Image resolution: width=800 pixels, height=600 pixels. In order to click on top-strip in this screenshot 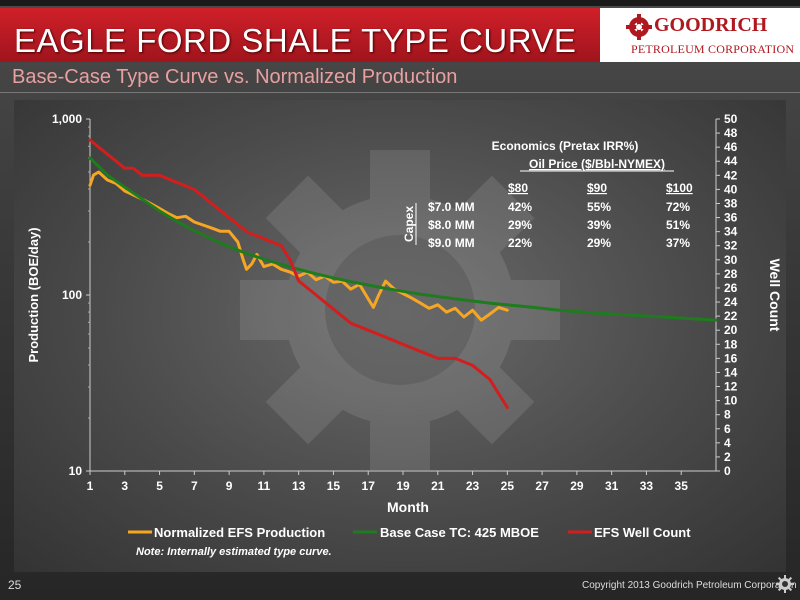, I will do `click(400, 3)`.